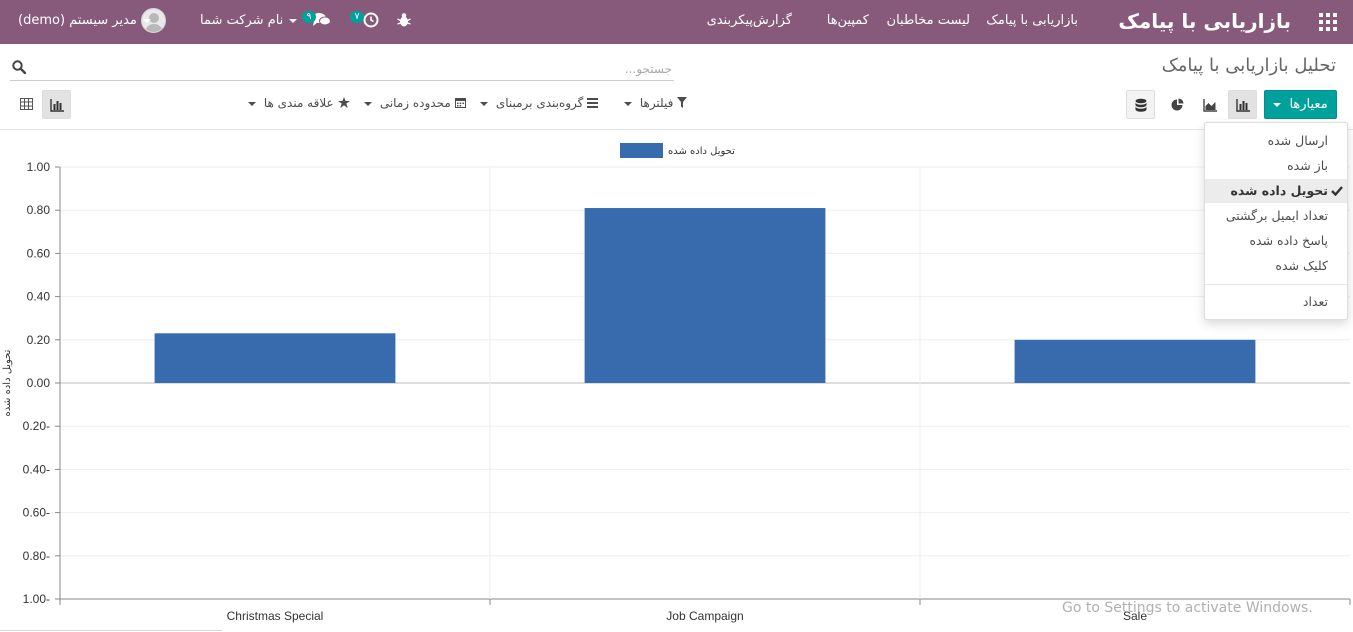  I want to click on user-name: مدیر سیستم (demo), so click(77, 20).